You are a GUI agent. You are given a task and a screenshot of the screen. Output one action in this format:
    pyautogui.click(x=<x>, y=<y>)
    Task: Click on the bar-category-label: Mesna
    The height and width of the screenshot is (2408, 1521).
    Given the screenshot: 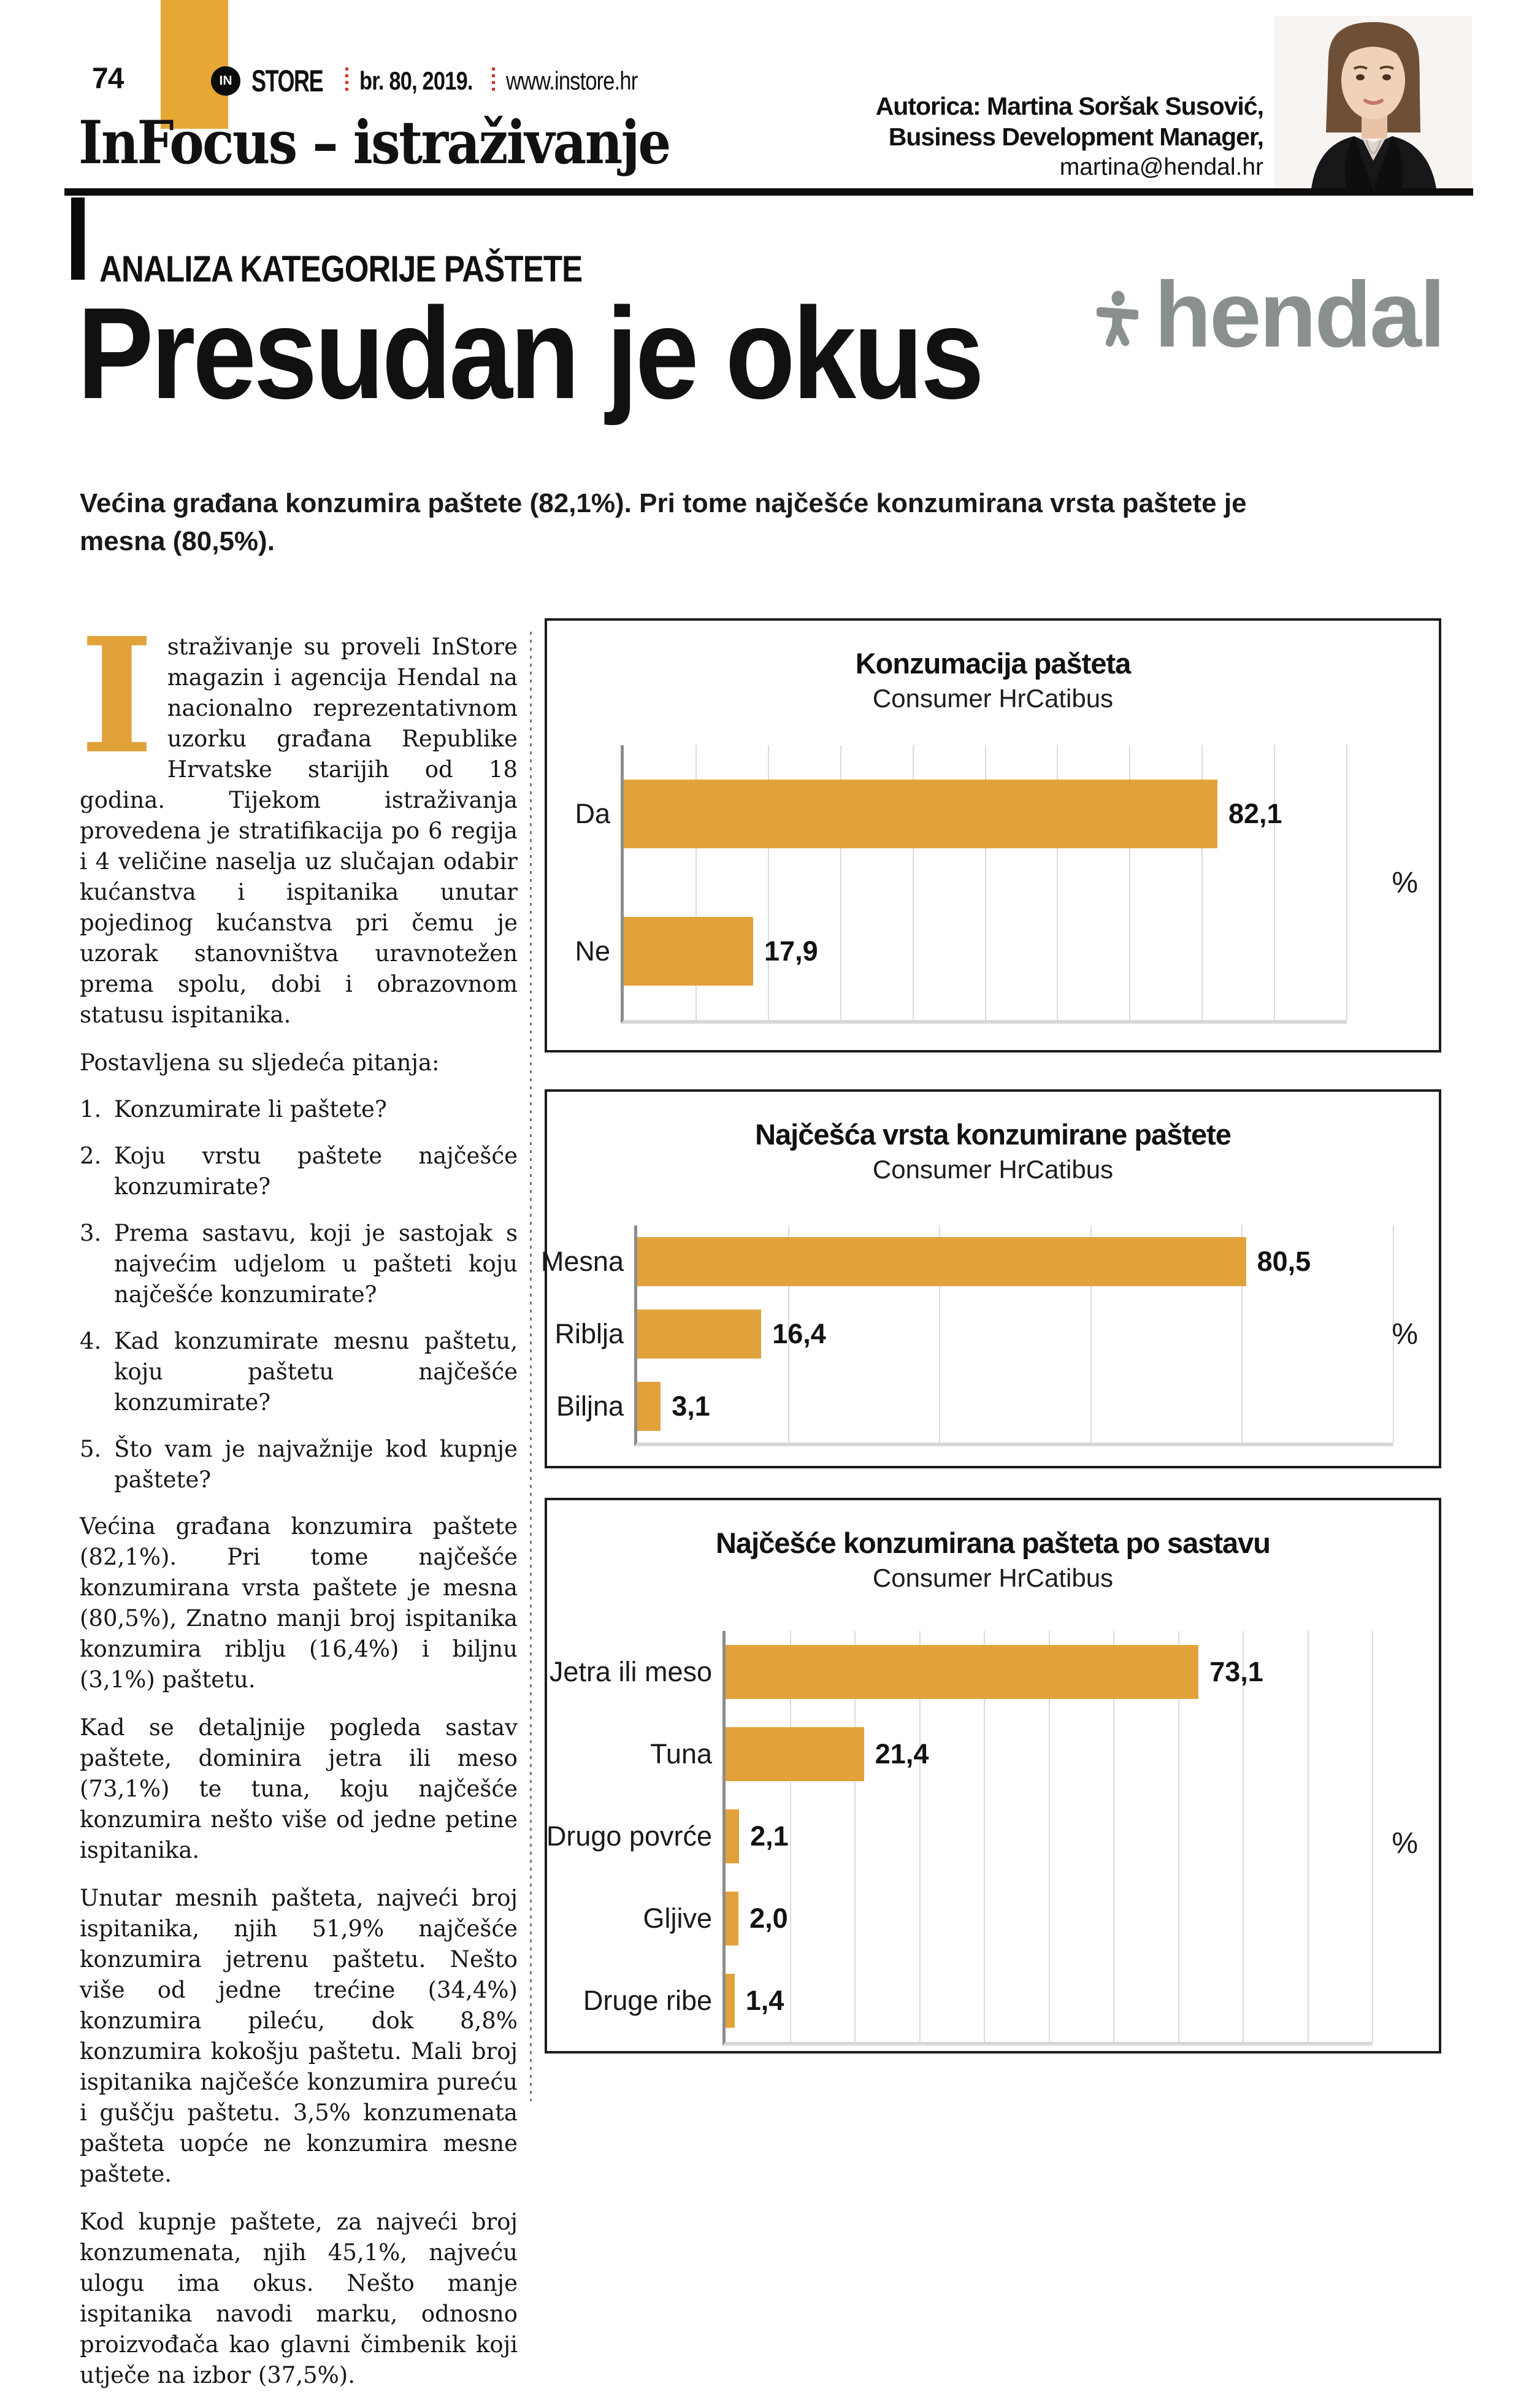 What is the action you would take?
    pyautogui.click(x=582, y=1262)
    